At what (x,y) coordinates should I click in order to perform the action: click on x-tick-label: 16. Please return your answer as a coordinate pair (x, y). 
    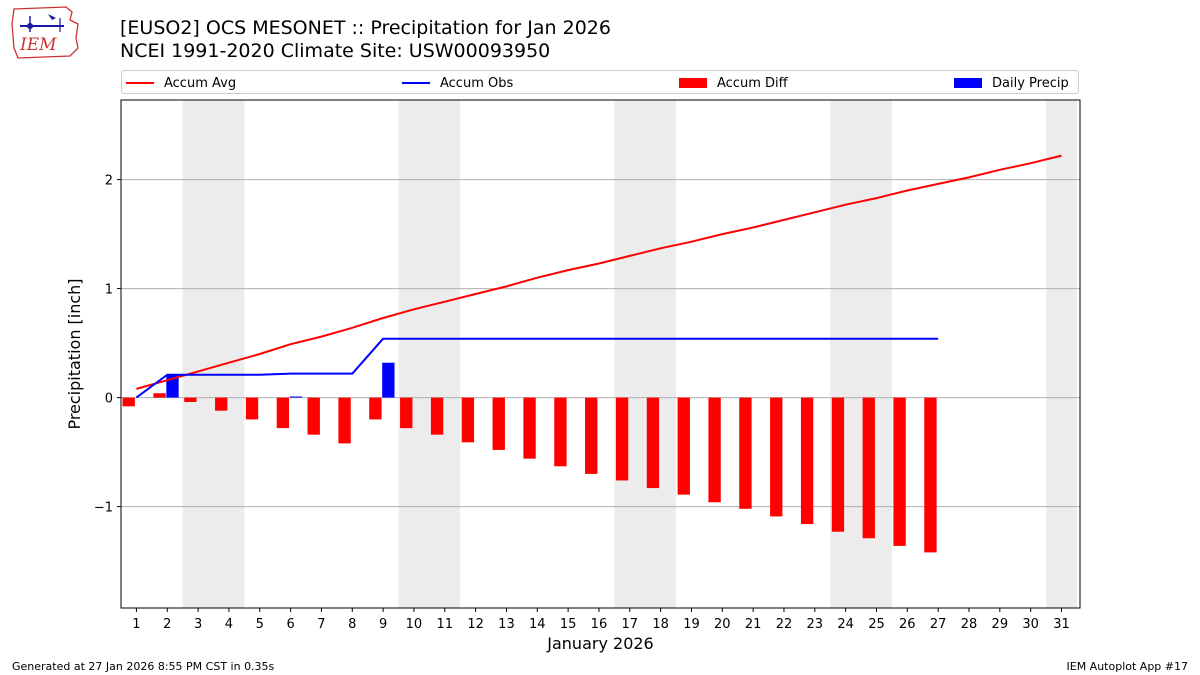
    Looking at the image, I should click on (599, 624).